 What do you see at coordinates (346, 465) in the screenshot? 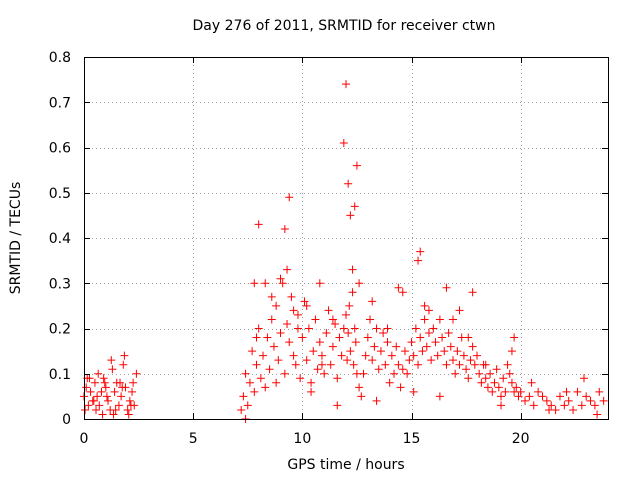
I see `x-axis-label: GPS time / hours` at bounding box center [346, 465].